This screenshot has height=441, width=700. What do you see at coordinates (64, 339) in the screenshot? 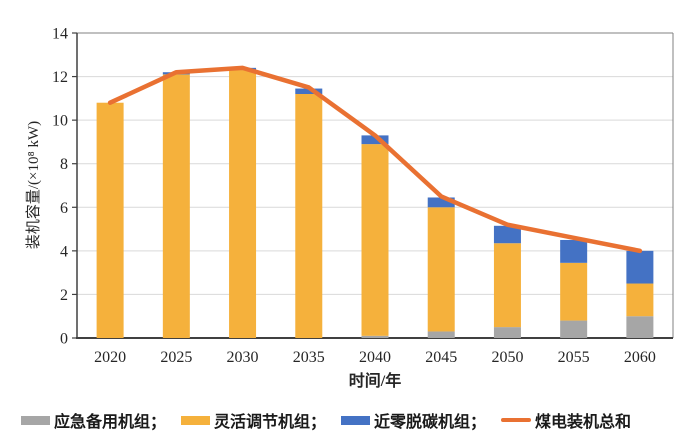
I see `y-tick-label: 0` at bounding box center [64, 339].